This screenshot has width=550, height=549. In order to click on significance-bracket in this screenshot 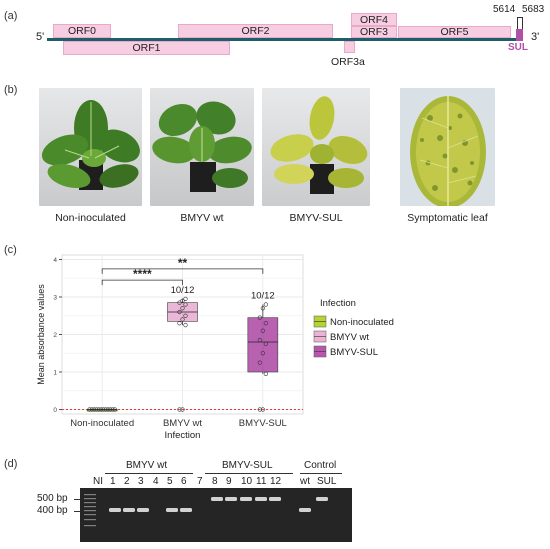, I will do `click(142, 282)`.